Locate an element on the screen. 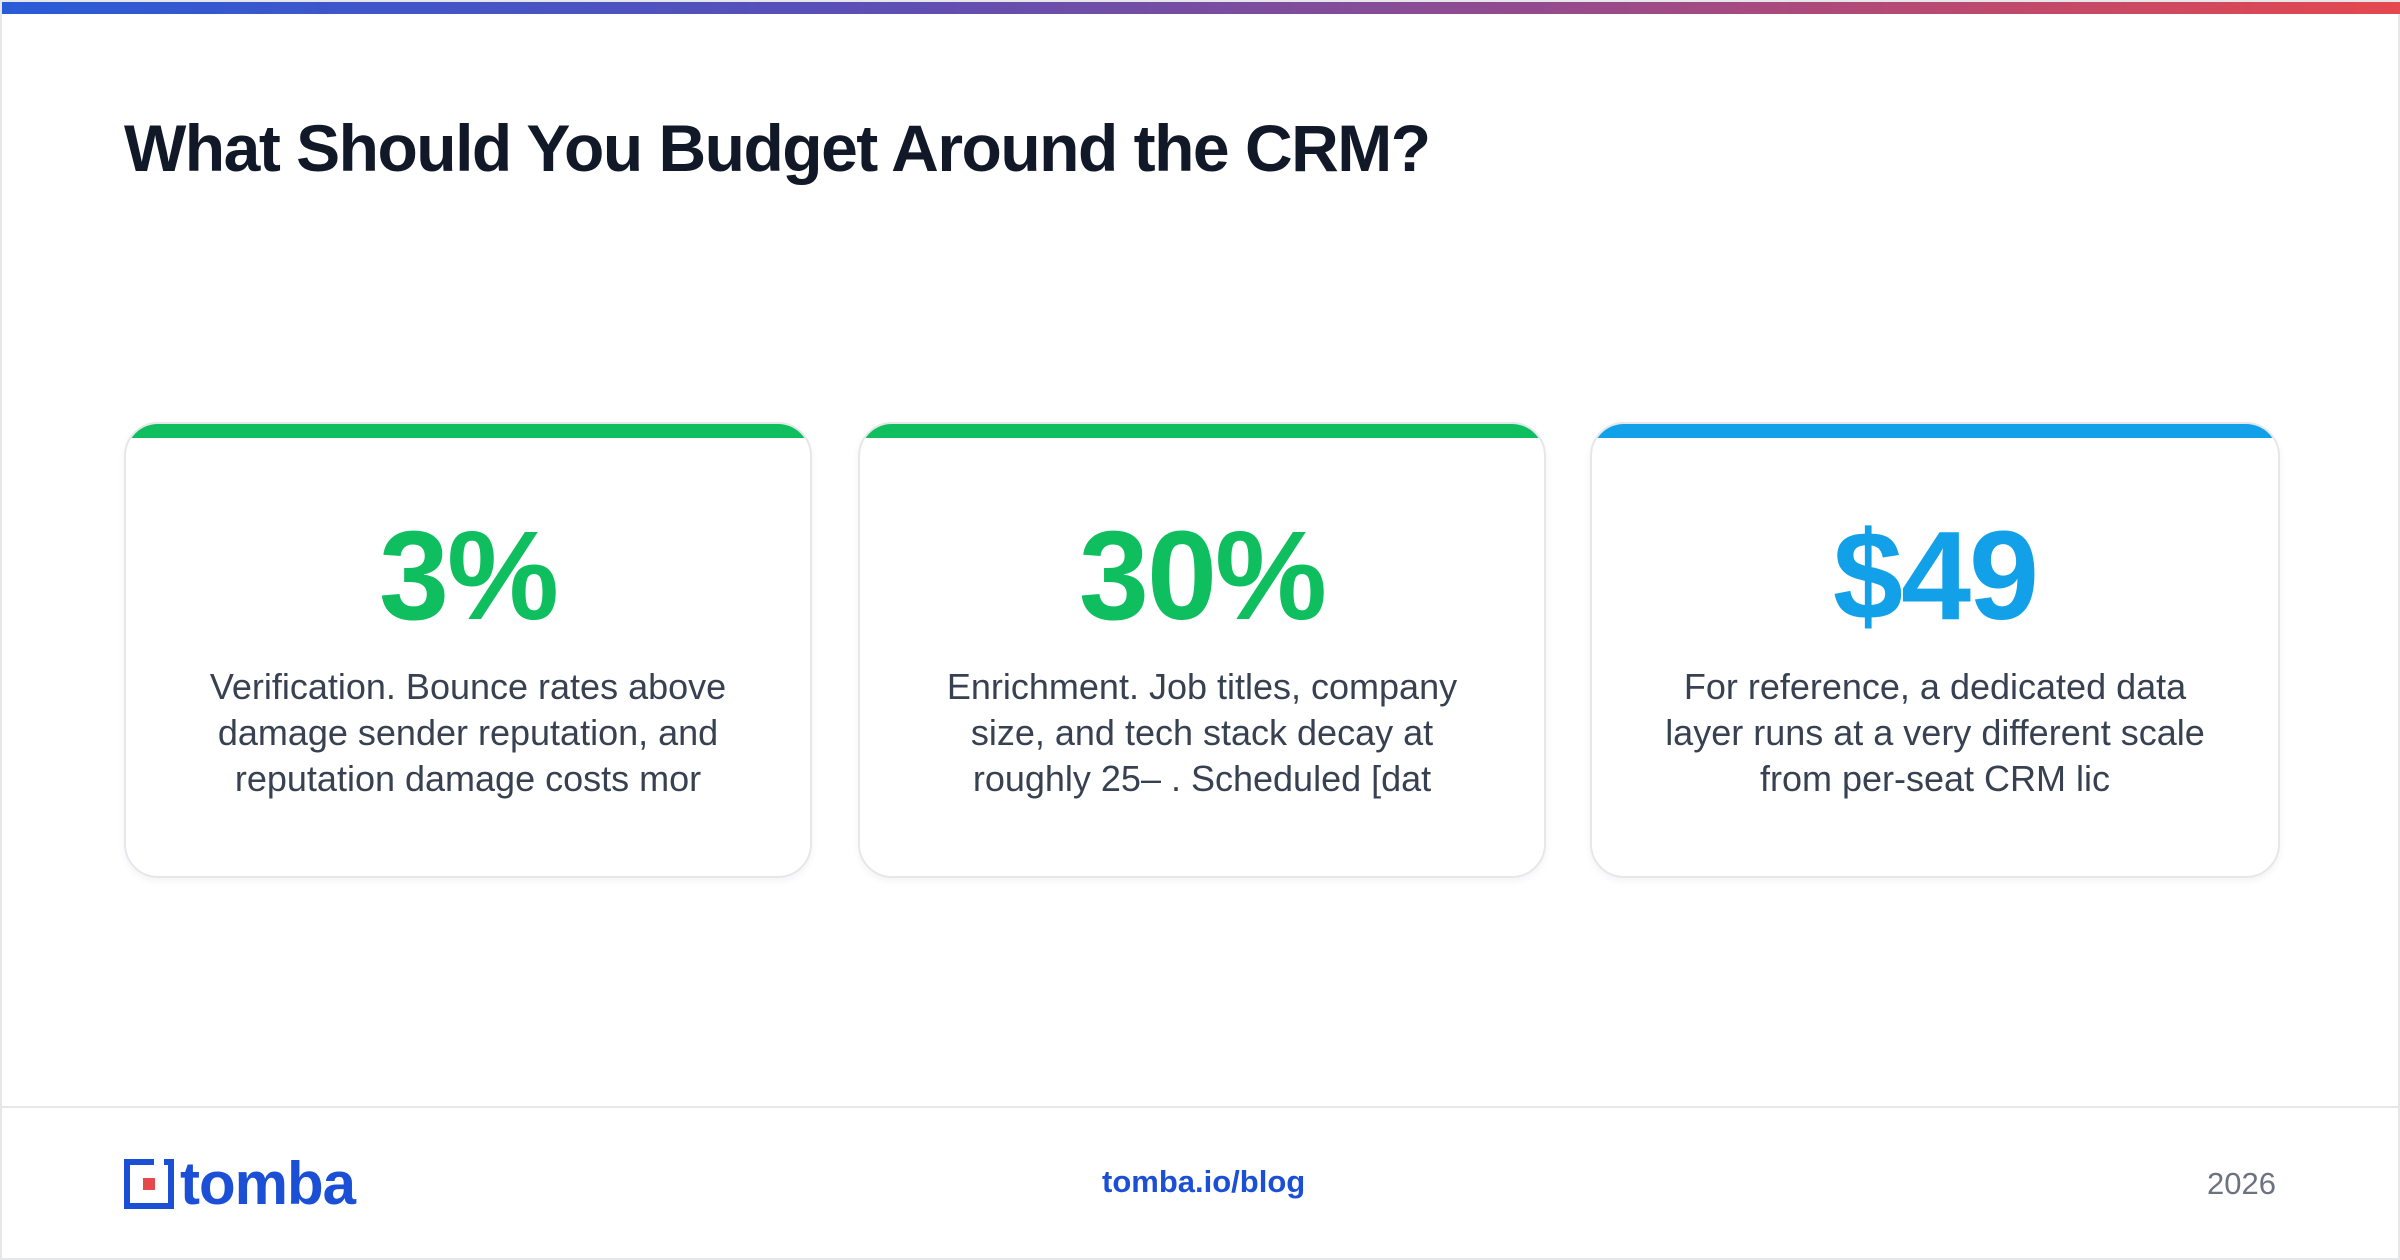  blog-link: tomba.io/blog is located at coordinates (1204, 1181).